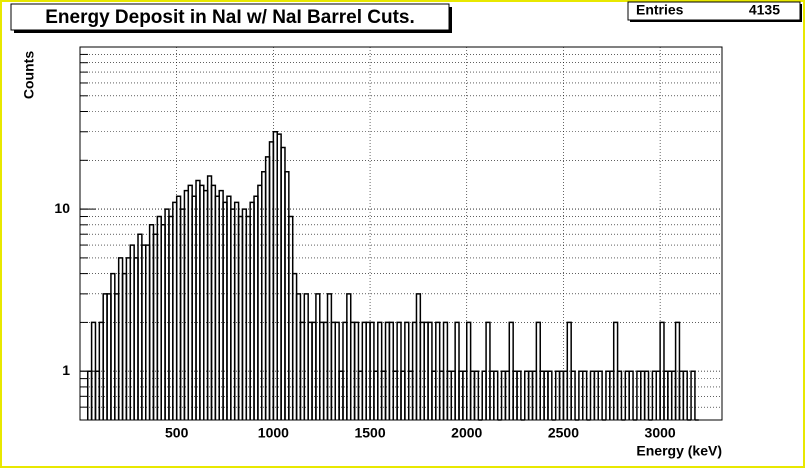 This screenshot has height=468, width=805. Describe the element at coordinates (29, 75) in the screenshot. I see `y-axis-title: Counts` at that location.